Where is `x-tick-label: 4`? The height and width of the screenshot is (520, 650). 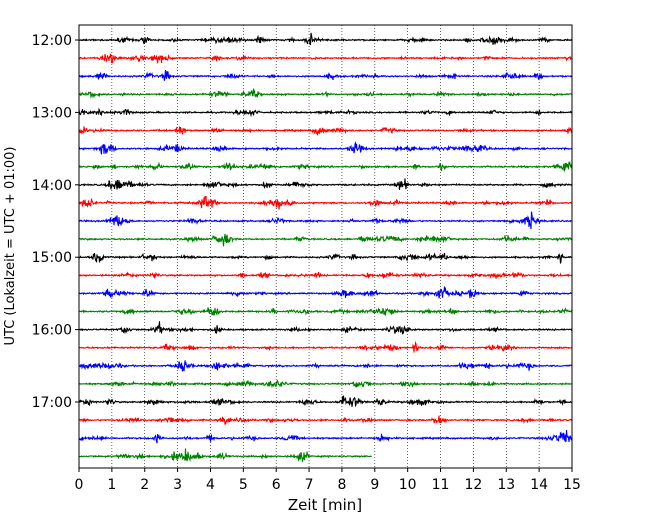 x-tick-label: 4 is located at coordinates (210, 485).